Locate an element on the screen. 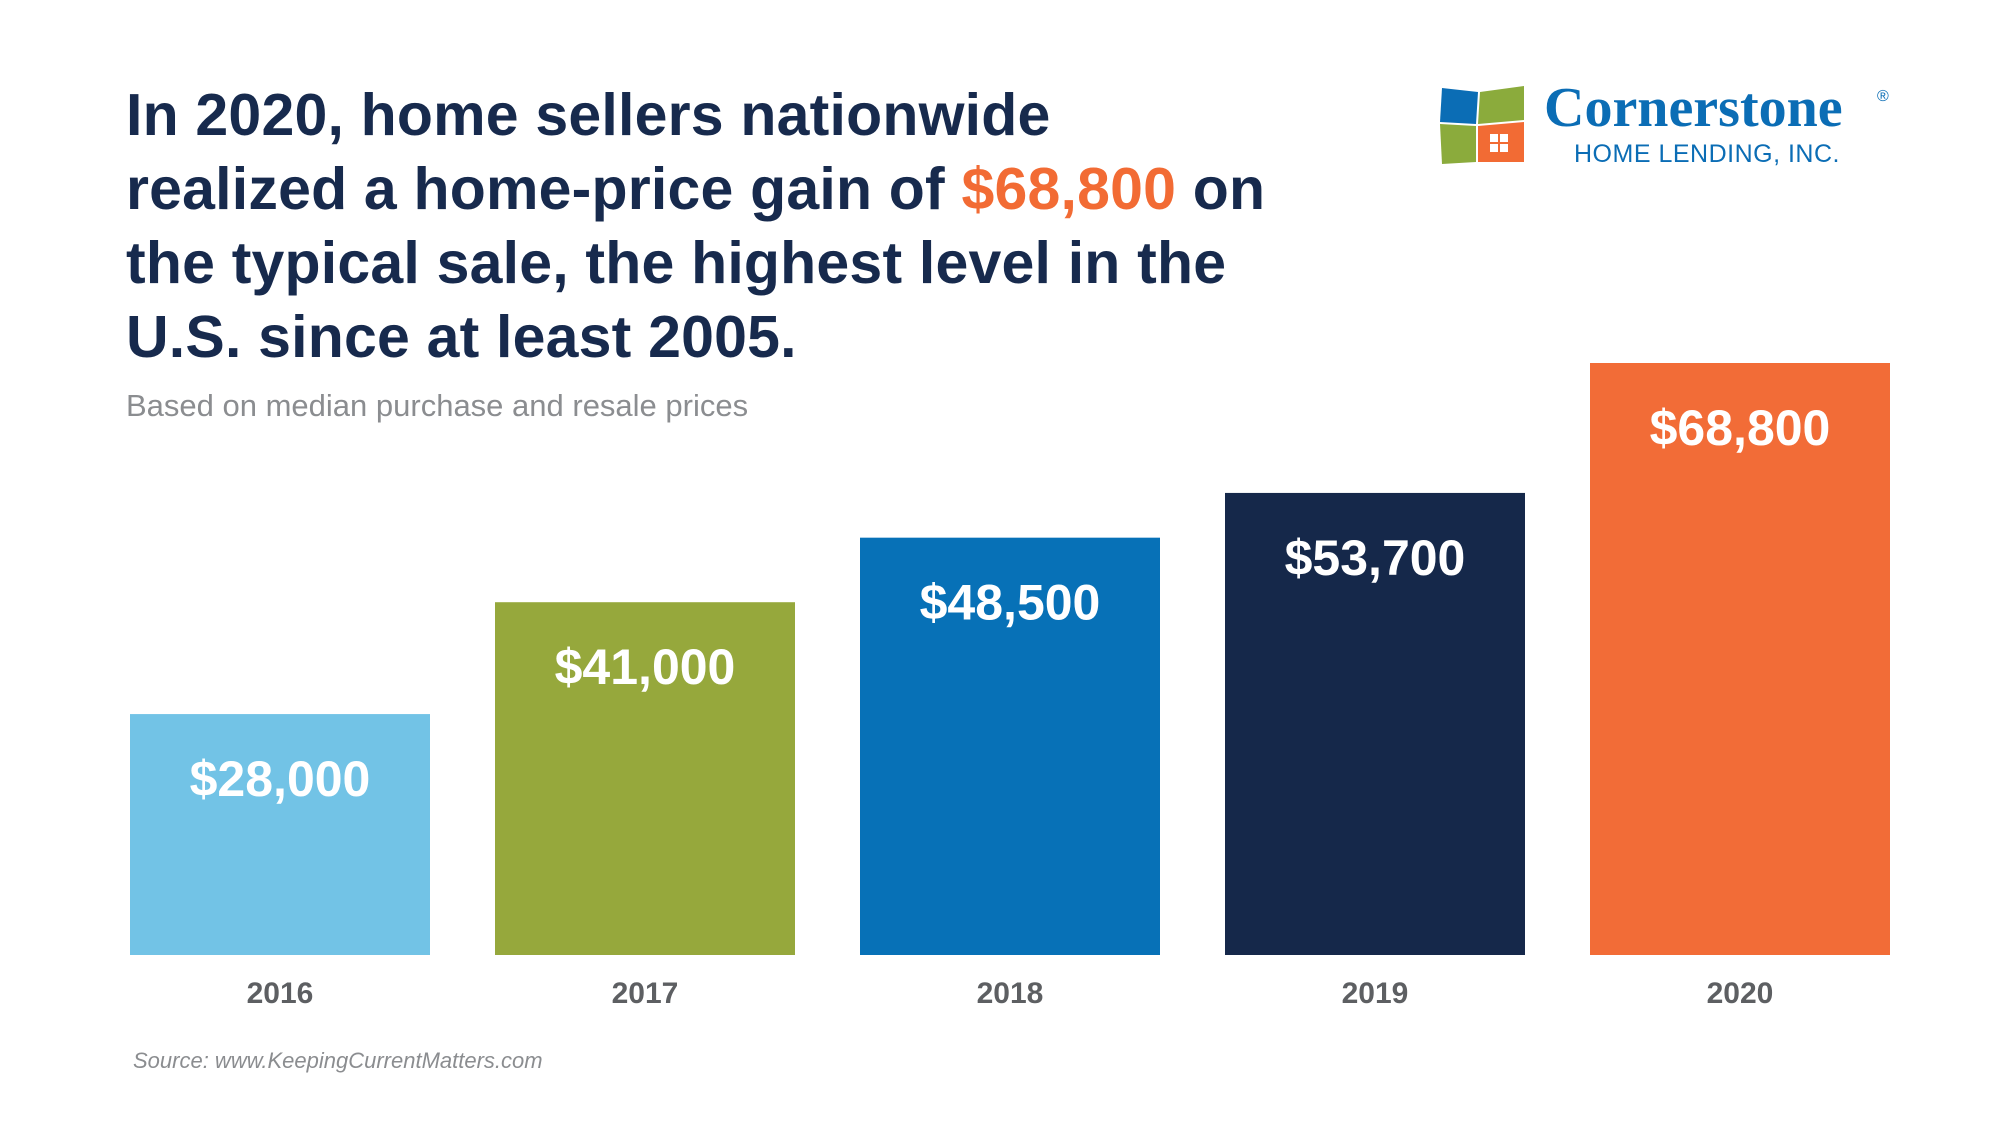 The width and height of the screenshot is (2000, 1146). cornerstone-logo: Cornerstone ® HOME LENDING, INC. is located at coordinates (1664, 123).